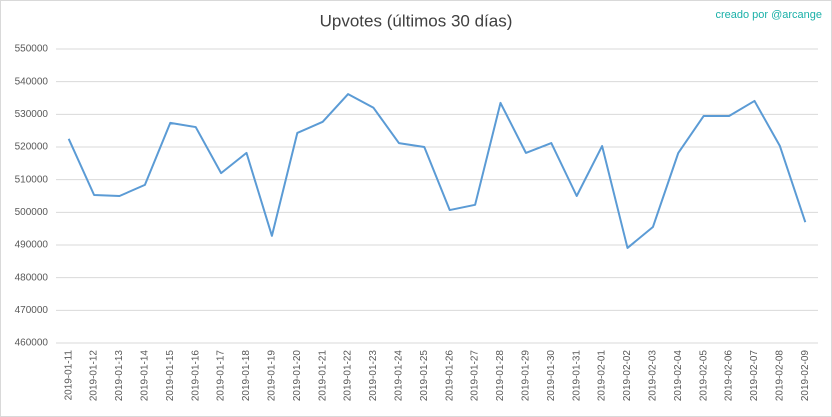  I want to click on x-tick-label: 2019-01-20, so click(297, 376).